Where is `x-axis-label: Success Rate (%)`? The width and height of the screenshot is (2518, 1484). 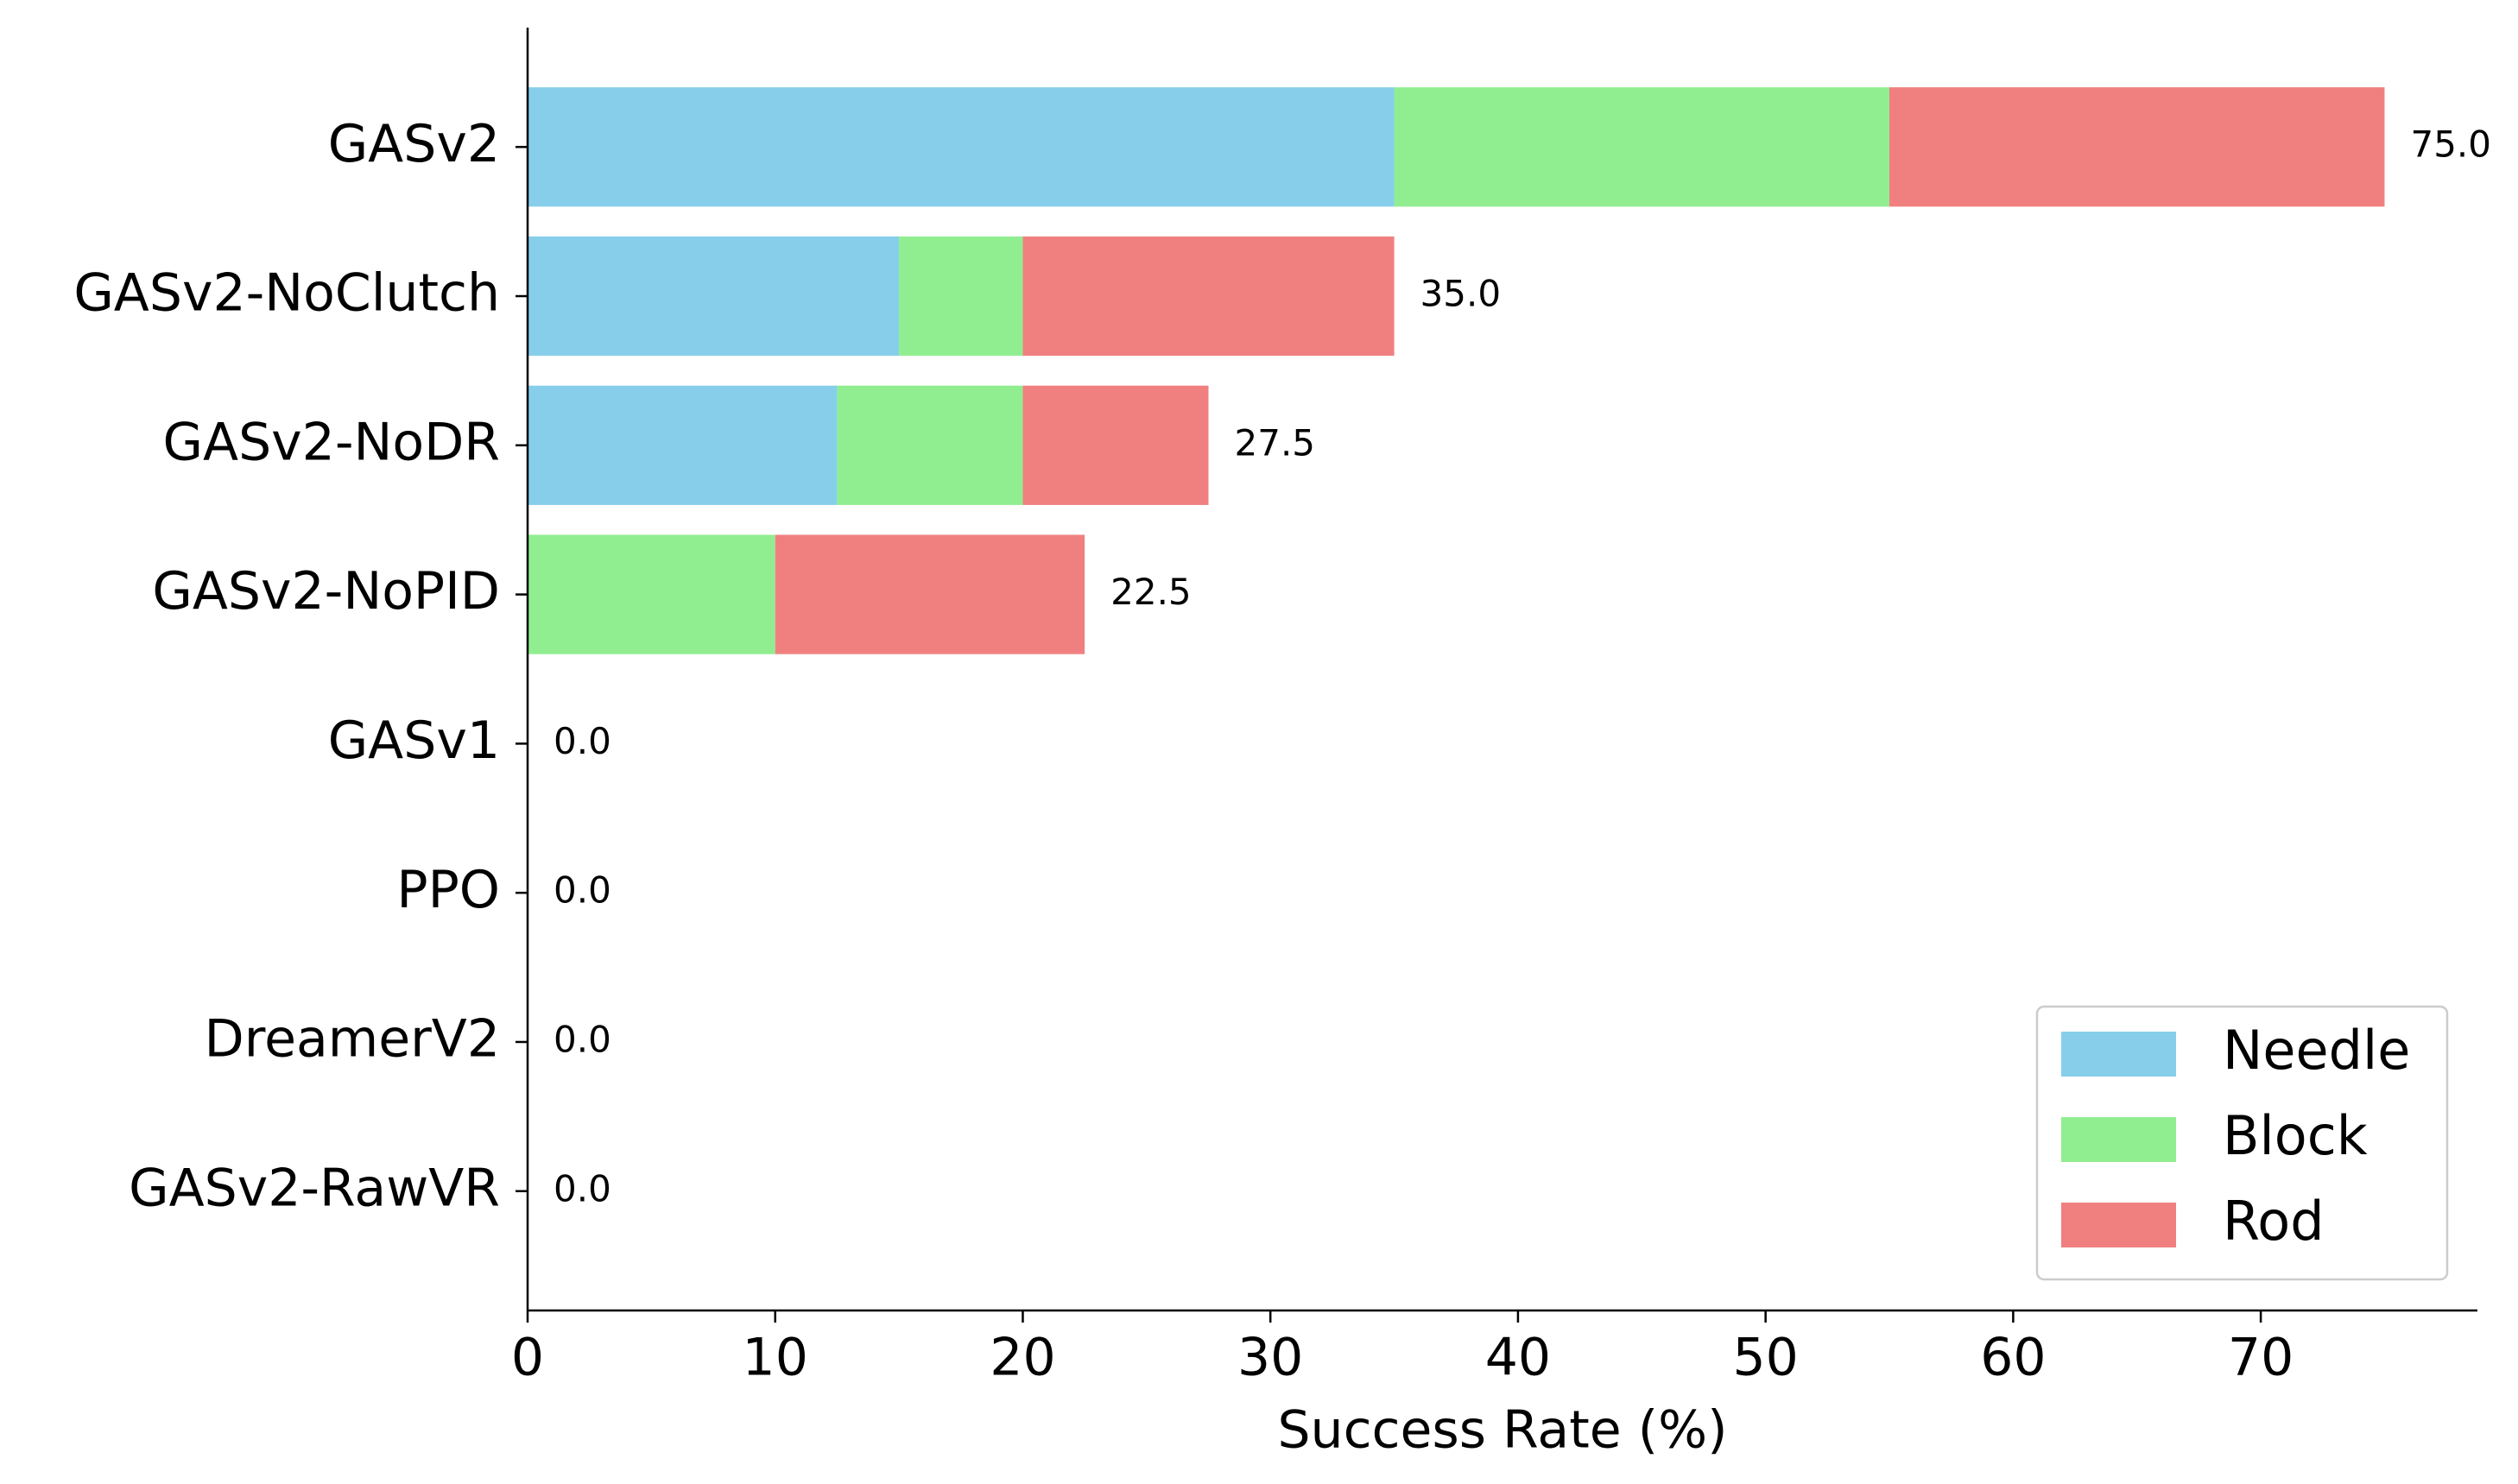
x-axis-label: Success Rate (%) is located at coordinates (1502, 1430).